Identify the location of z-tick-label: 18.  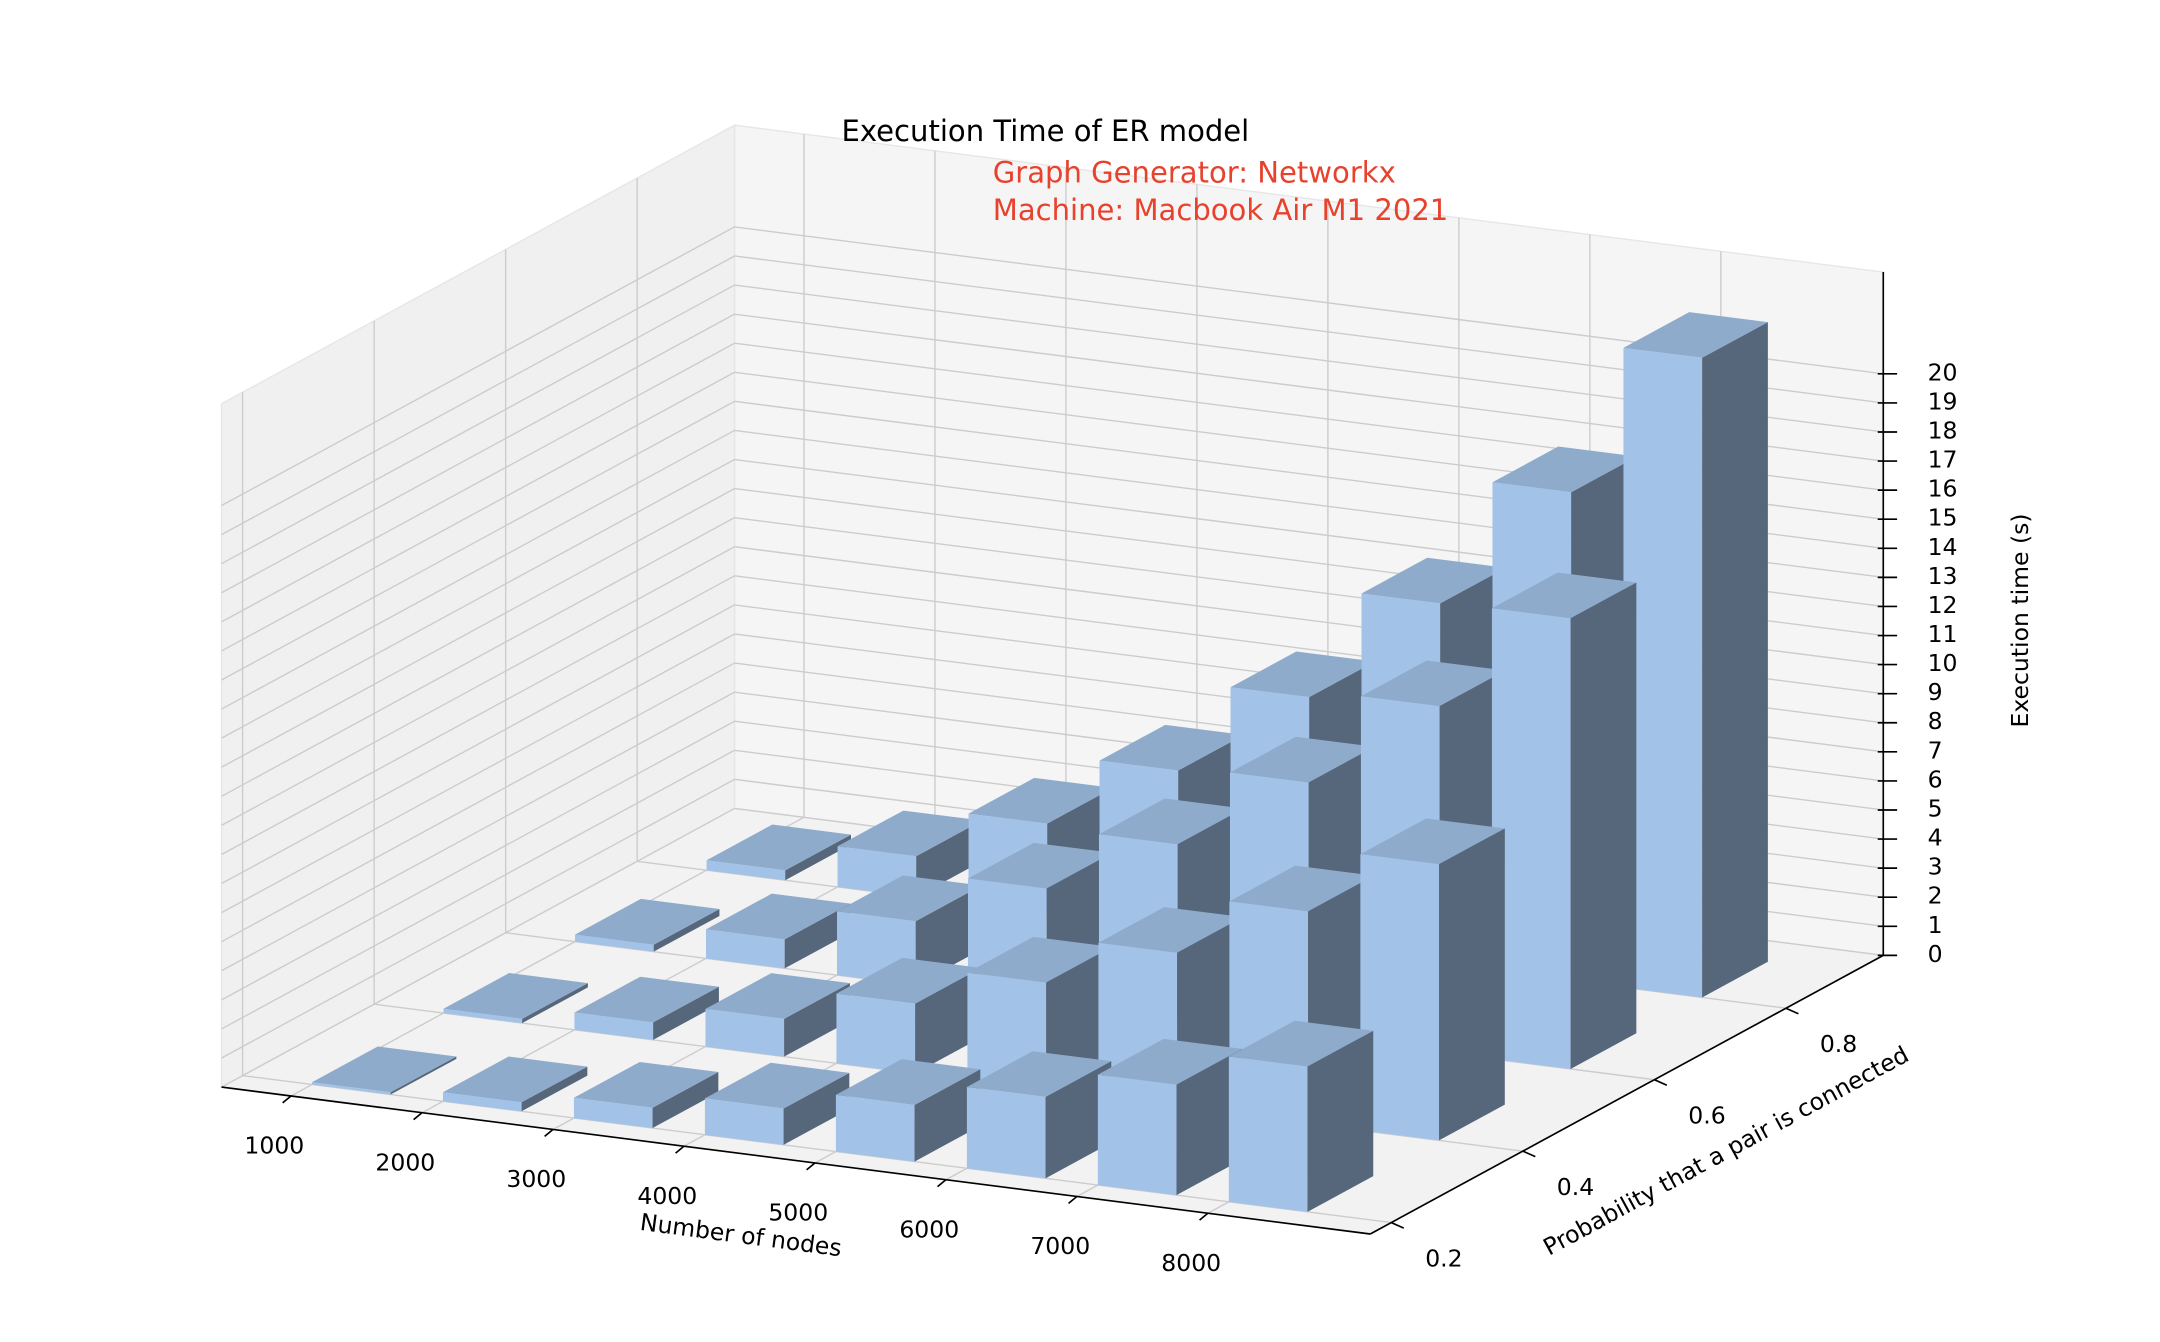
(1943, 430).